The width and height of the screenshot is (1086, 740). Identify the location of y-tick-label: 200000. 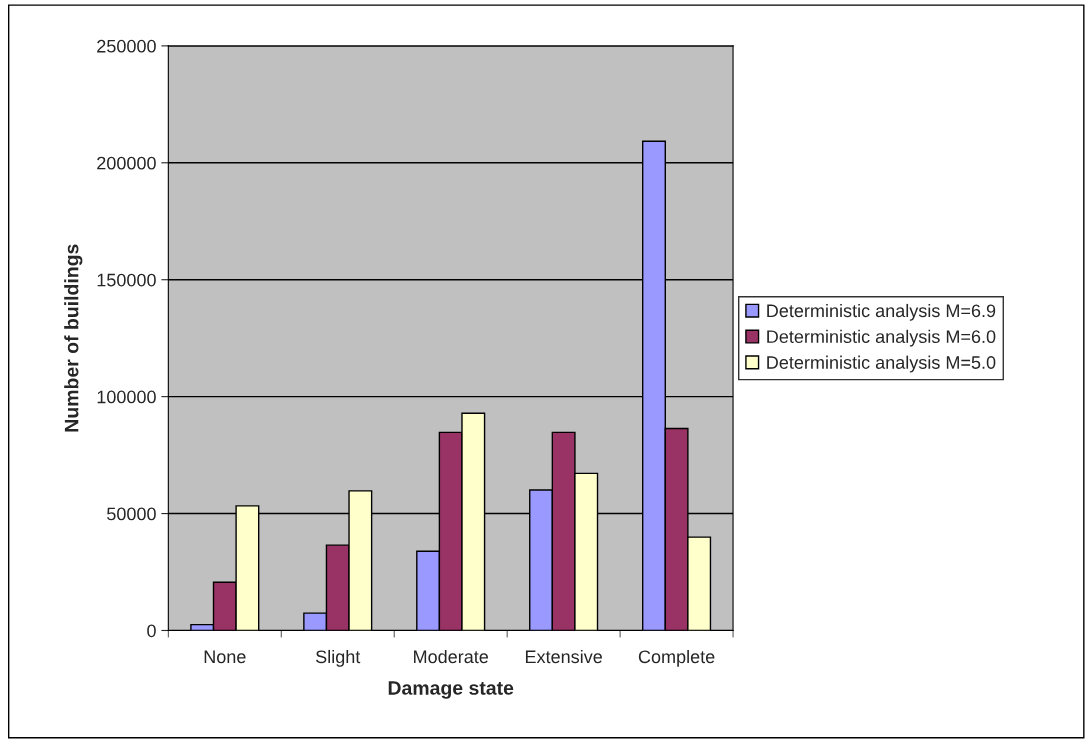
(126, 163).